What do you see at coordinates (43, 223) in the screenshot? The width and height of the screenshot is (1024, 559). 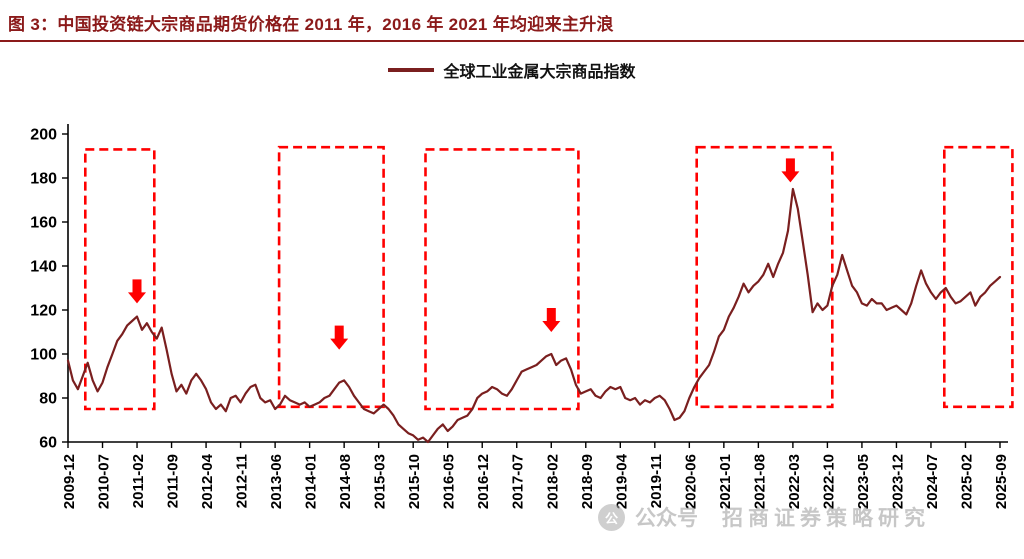 I see `y-tick-label: 160` at bounding box center [43, 223].